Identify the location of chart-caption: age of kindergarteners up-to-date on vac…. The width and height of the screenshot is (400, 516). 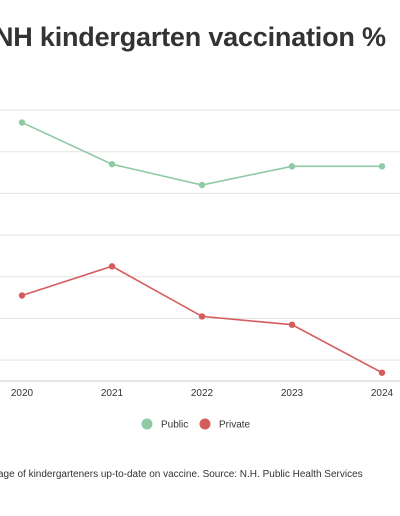
(181, 474).